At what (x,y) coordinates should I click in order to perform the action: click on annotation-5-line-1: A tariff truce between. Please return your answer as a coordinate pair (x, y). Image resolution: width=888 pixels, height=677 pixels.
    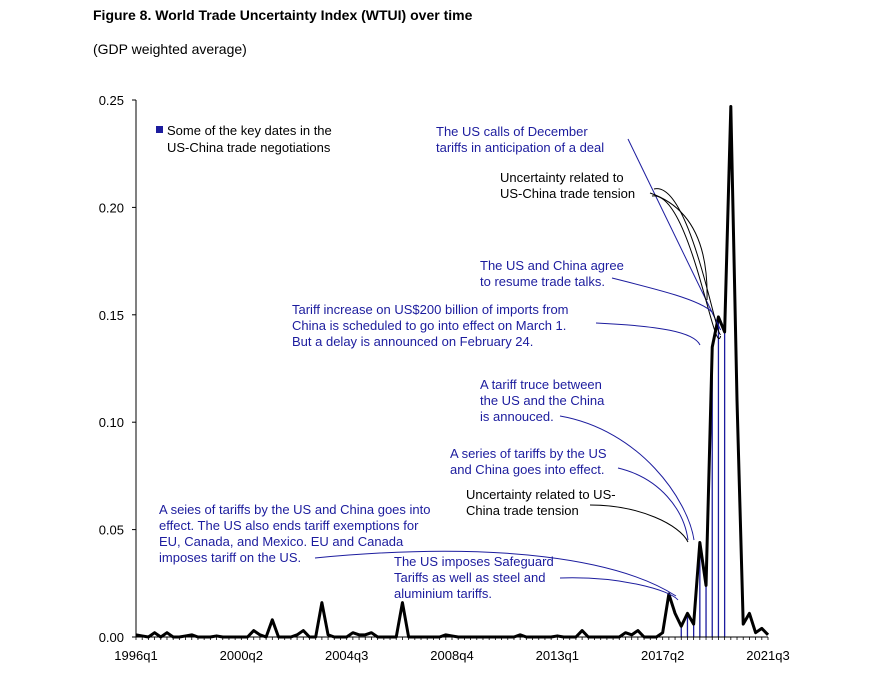
    Looking at the image, I should click on (541, 384).